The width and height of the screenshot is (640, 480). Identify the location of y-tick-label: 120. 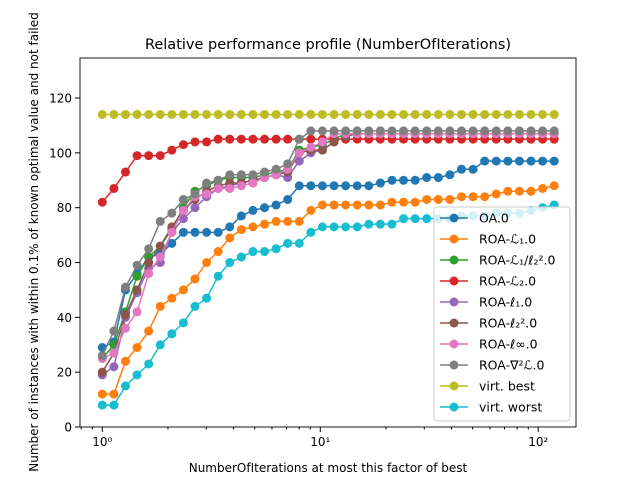
(60, 99).